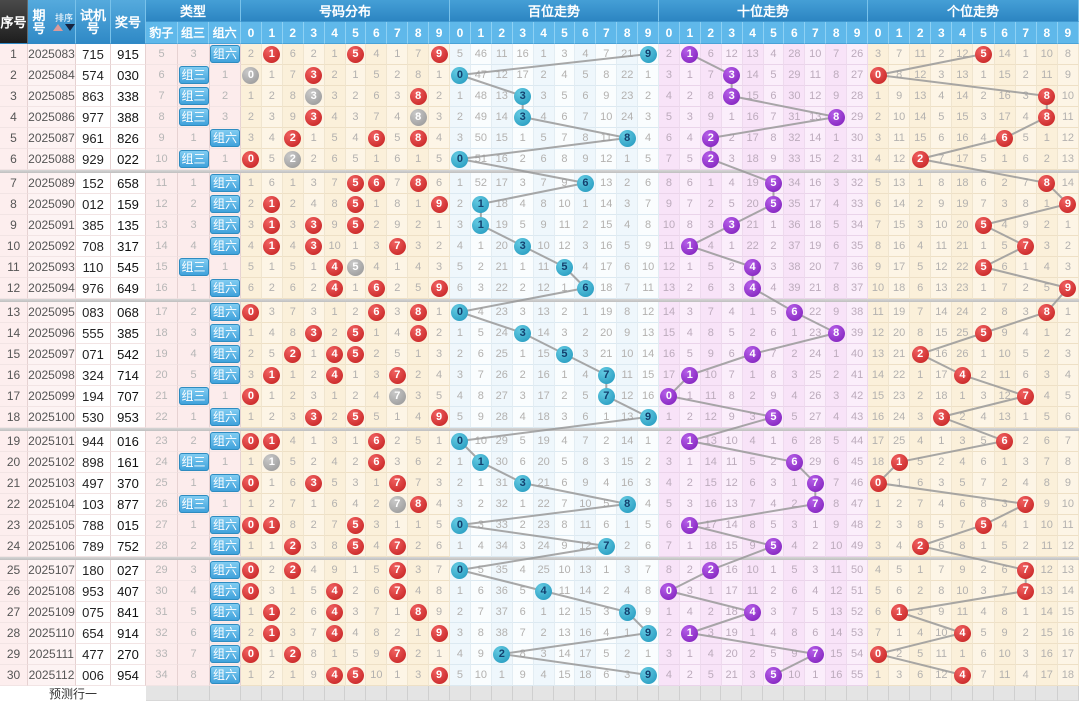 The image size is (1079, 701). I want to click on section-shi: 0 3 1 17 11 2 6 4 12 51, so click(764, 591).